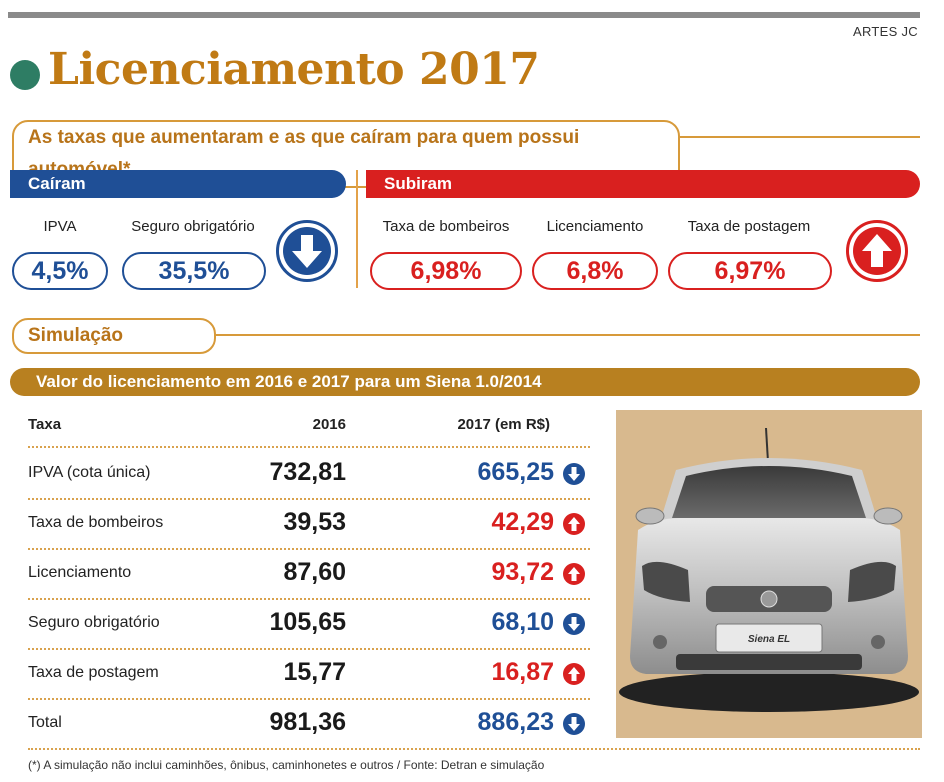 Image resolution: width=944 pixels, height=782 pixels. What do you see at coordinates (749, 226) in the screenshot?
I see `rose-item-name: Taxa de postagem` at bounding box center [749, 226].